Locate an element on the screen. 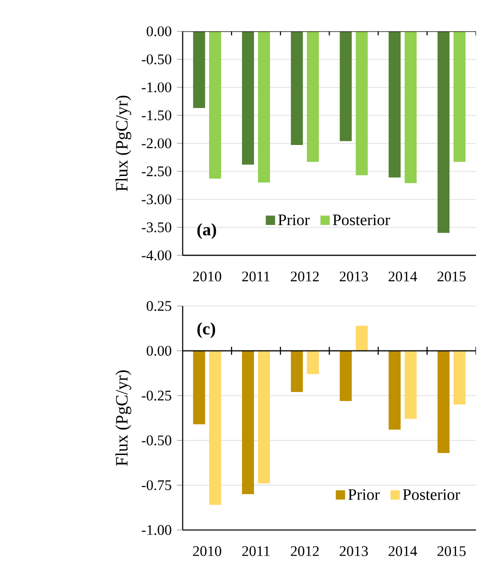 This screenshot has width=486, height=562. annotation: (c) is located at coordinates (206, 330).